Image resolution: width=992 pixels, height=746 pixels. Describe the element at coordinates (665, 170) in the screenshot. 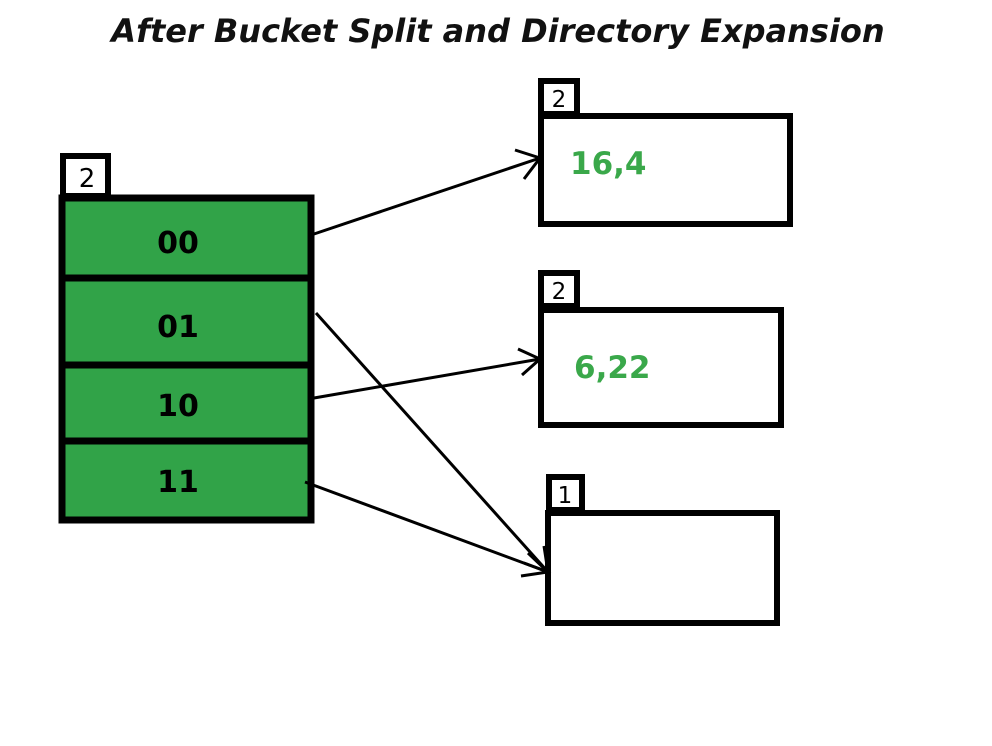

I see `bucket-a-box` at that location.